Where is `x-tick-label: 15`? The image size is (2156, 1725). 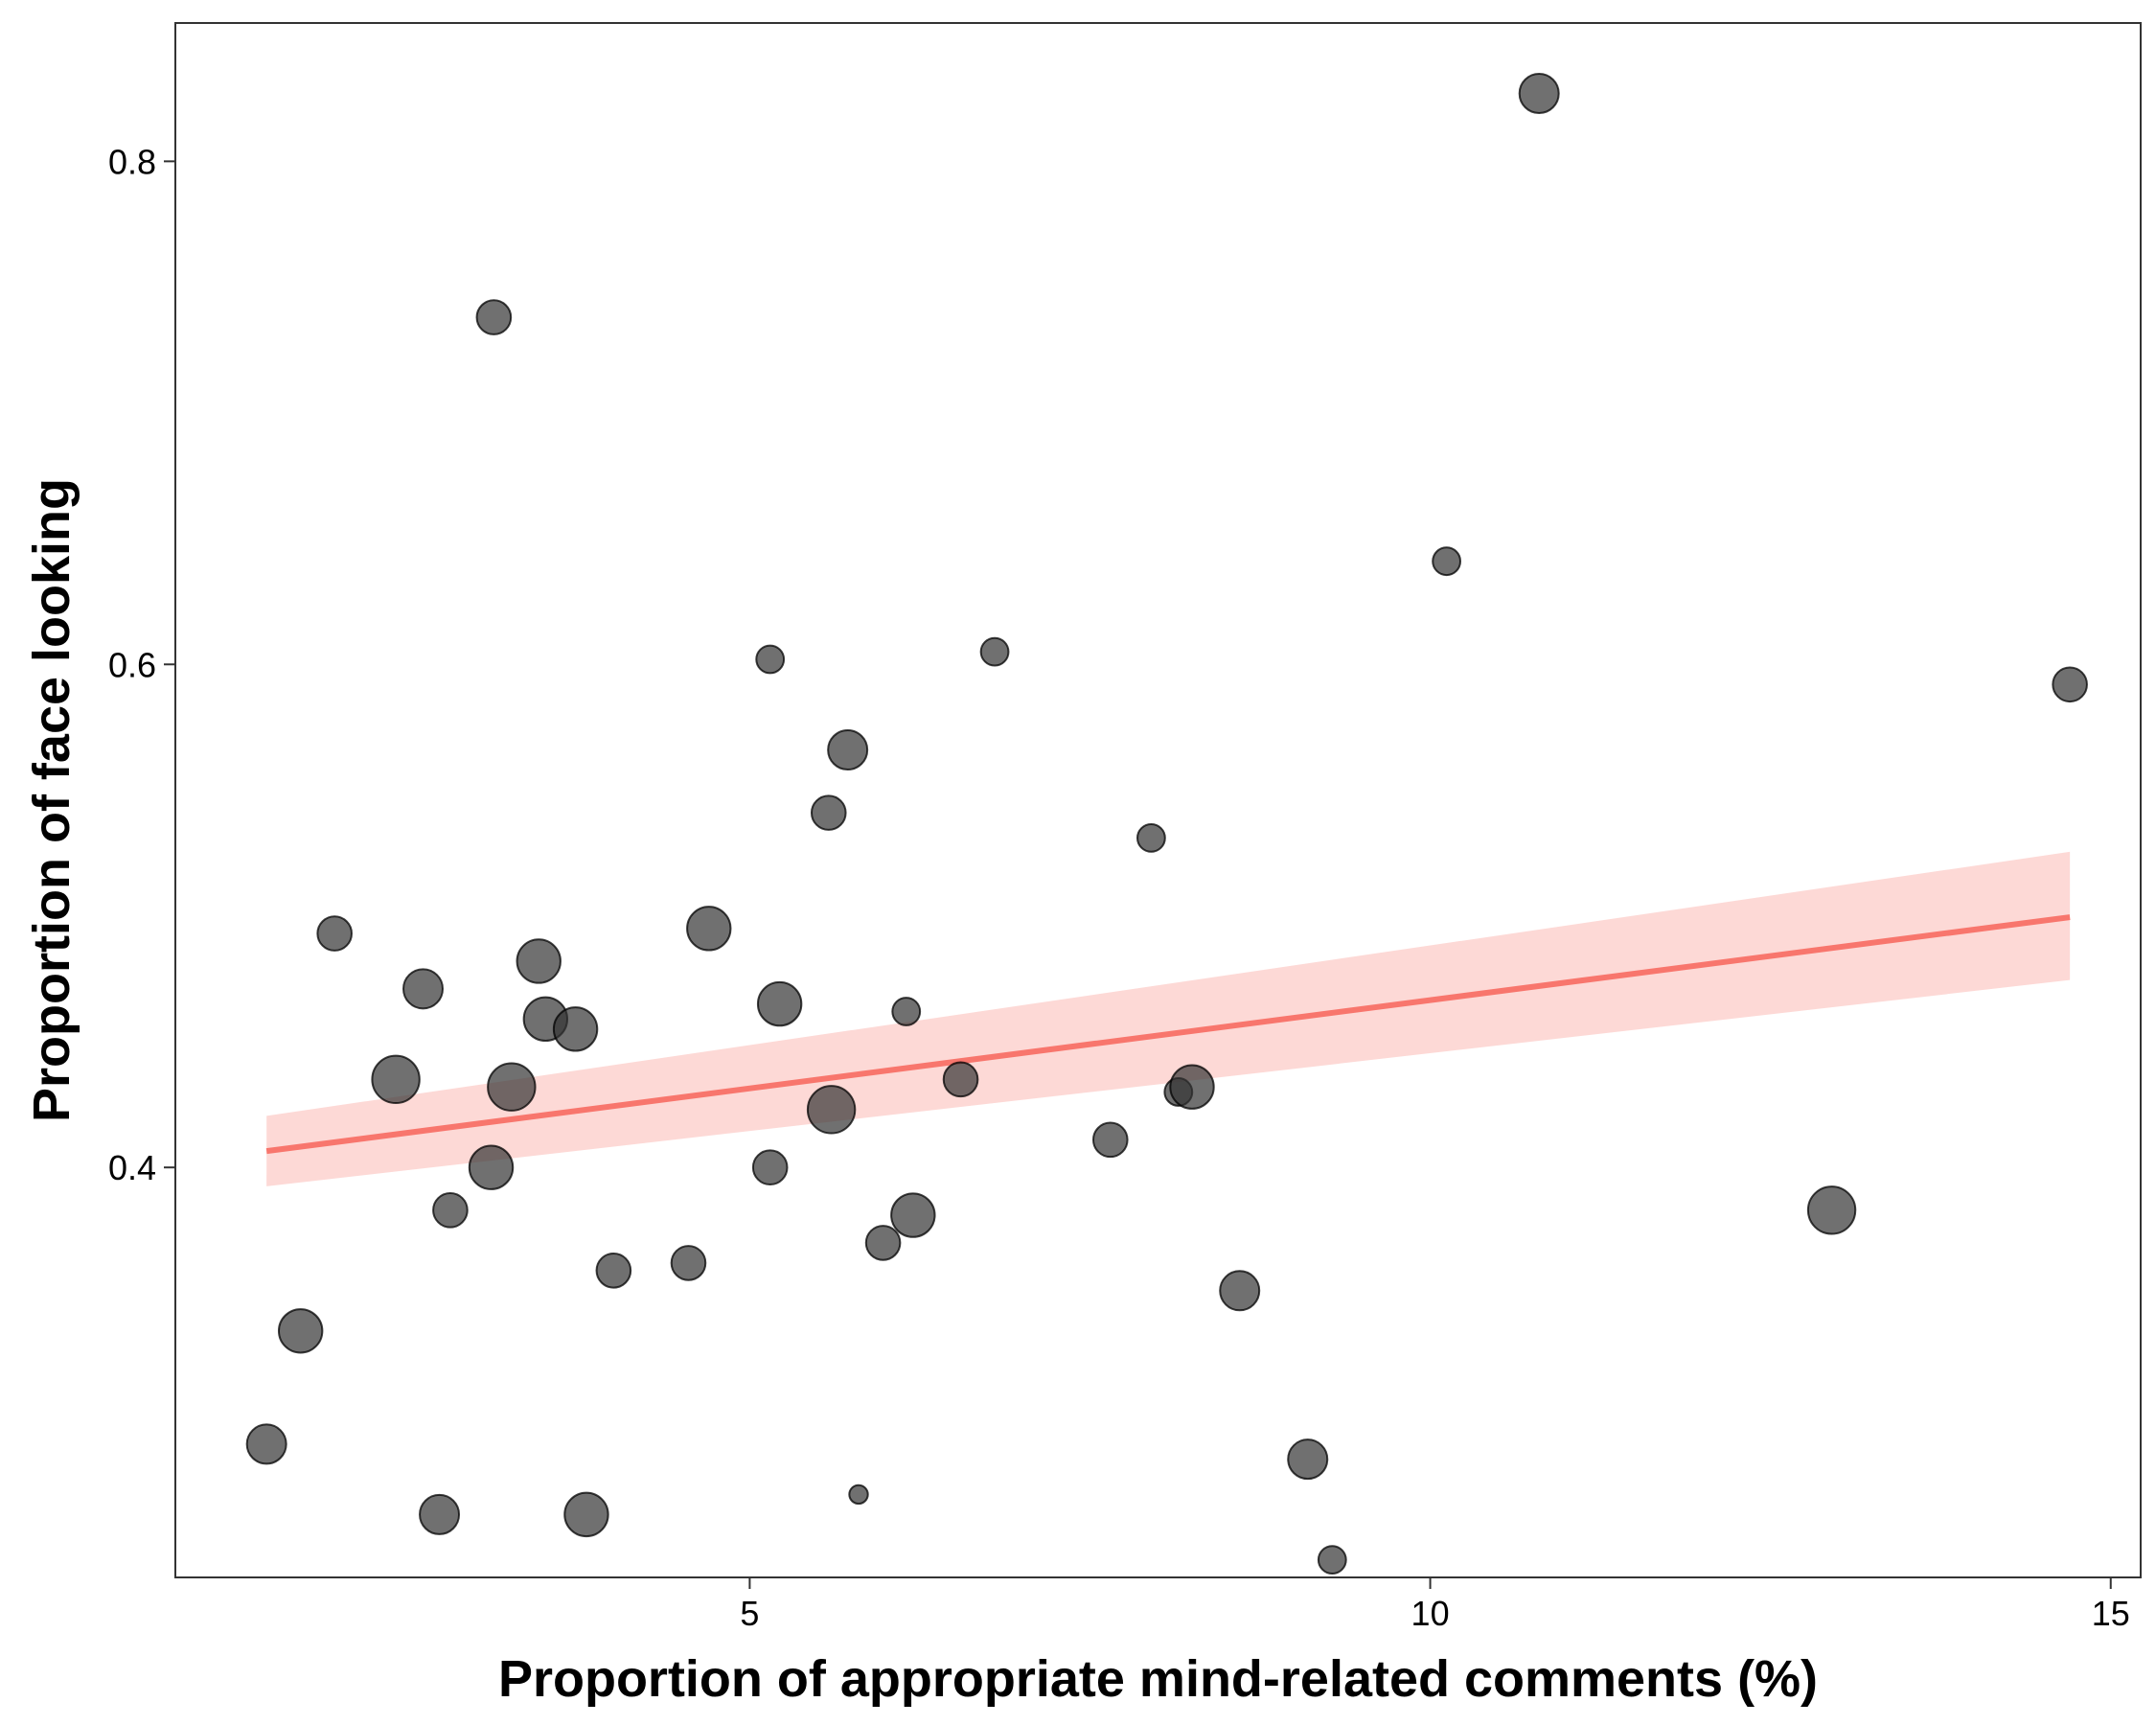
x-tick-label: 15 is located at coordinates (2111, 1613).